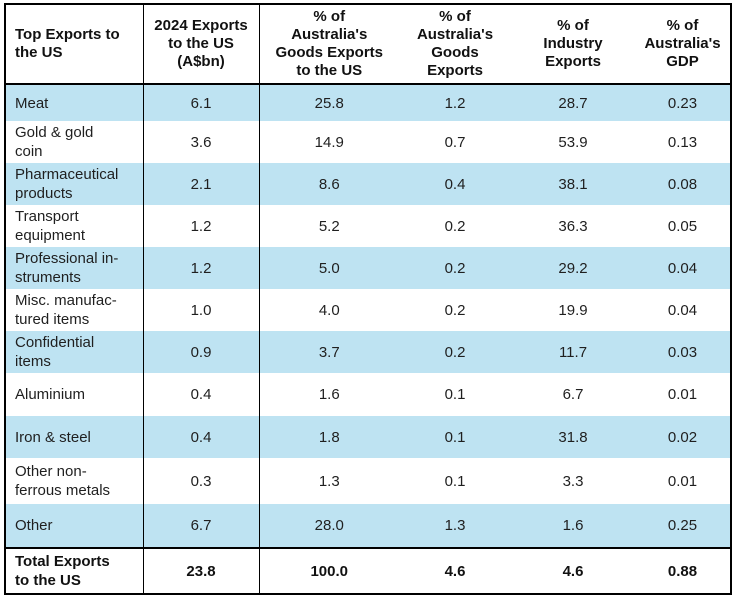 The height and width of the screenshot is (607, 735). I want to click on cell-value: 0.13, so click(682, 142).